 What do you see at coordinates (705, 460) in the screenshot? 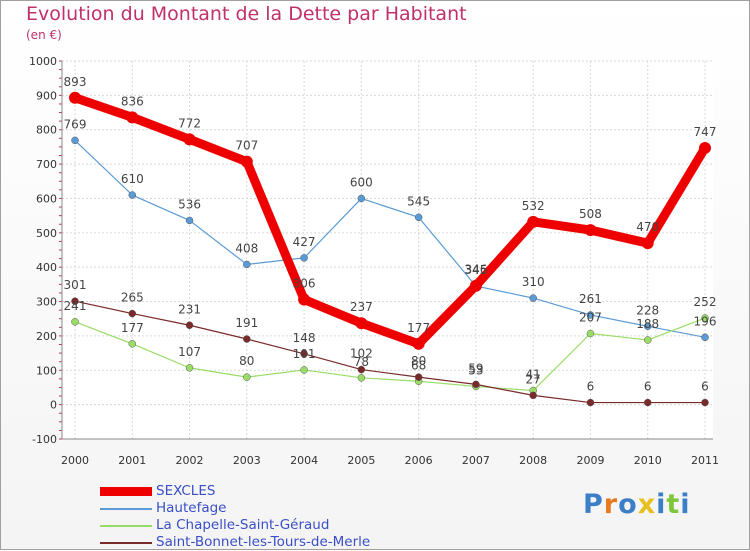
I see `x-tick-label: 2011` at bounding box center [705, 460].